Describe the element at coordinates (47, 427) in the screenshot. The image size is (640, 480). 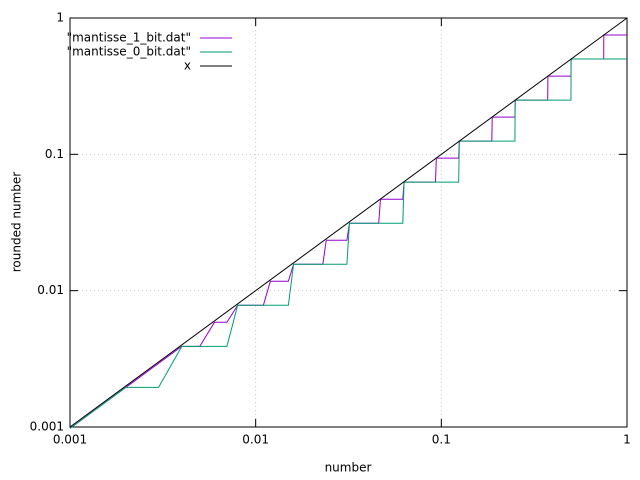
I see `y-tick-label: 0.001` at that location.